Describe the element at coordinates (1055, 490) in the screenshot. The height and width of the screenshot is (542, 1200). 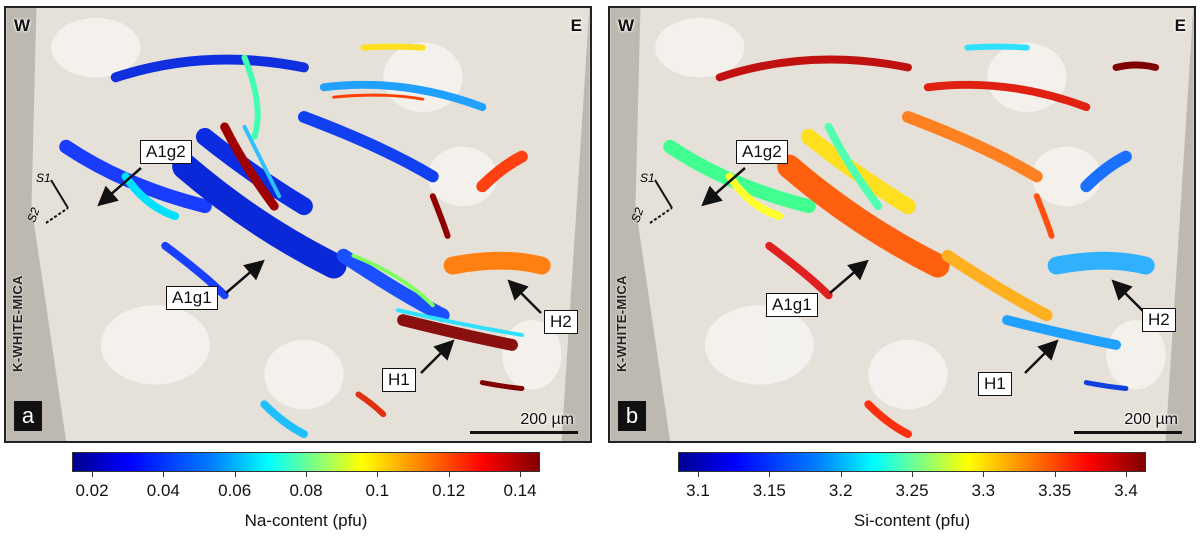
I see `colorbar-tick-label: 3.35` at that location.